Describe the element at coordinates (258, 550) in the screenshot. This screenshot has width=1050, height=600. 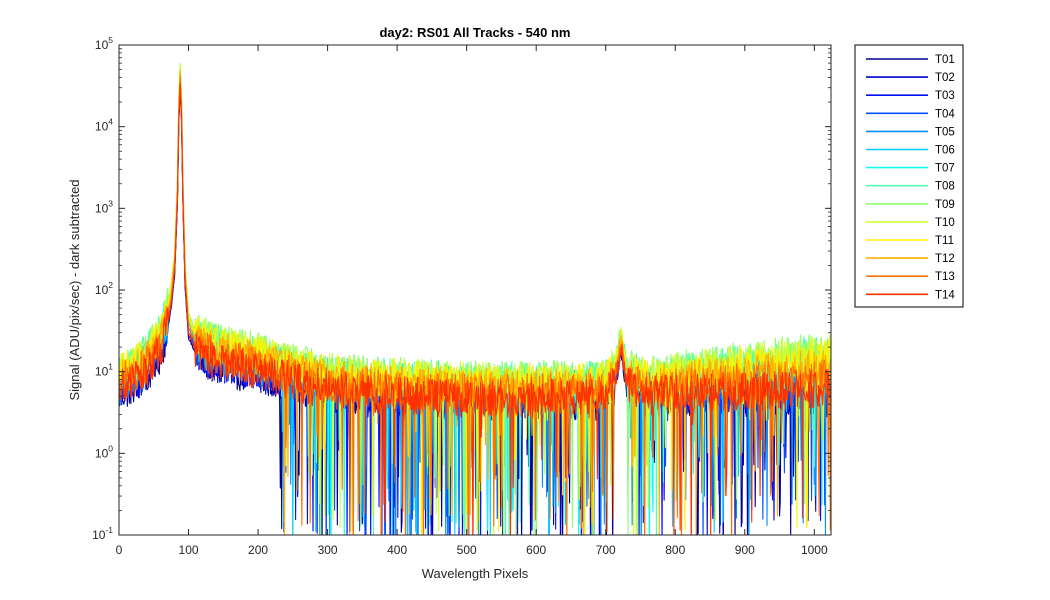
I see `x-tick-label: 200` at that location.